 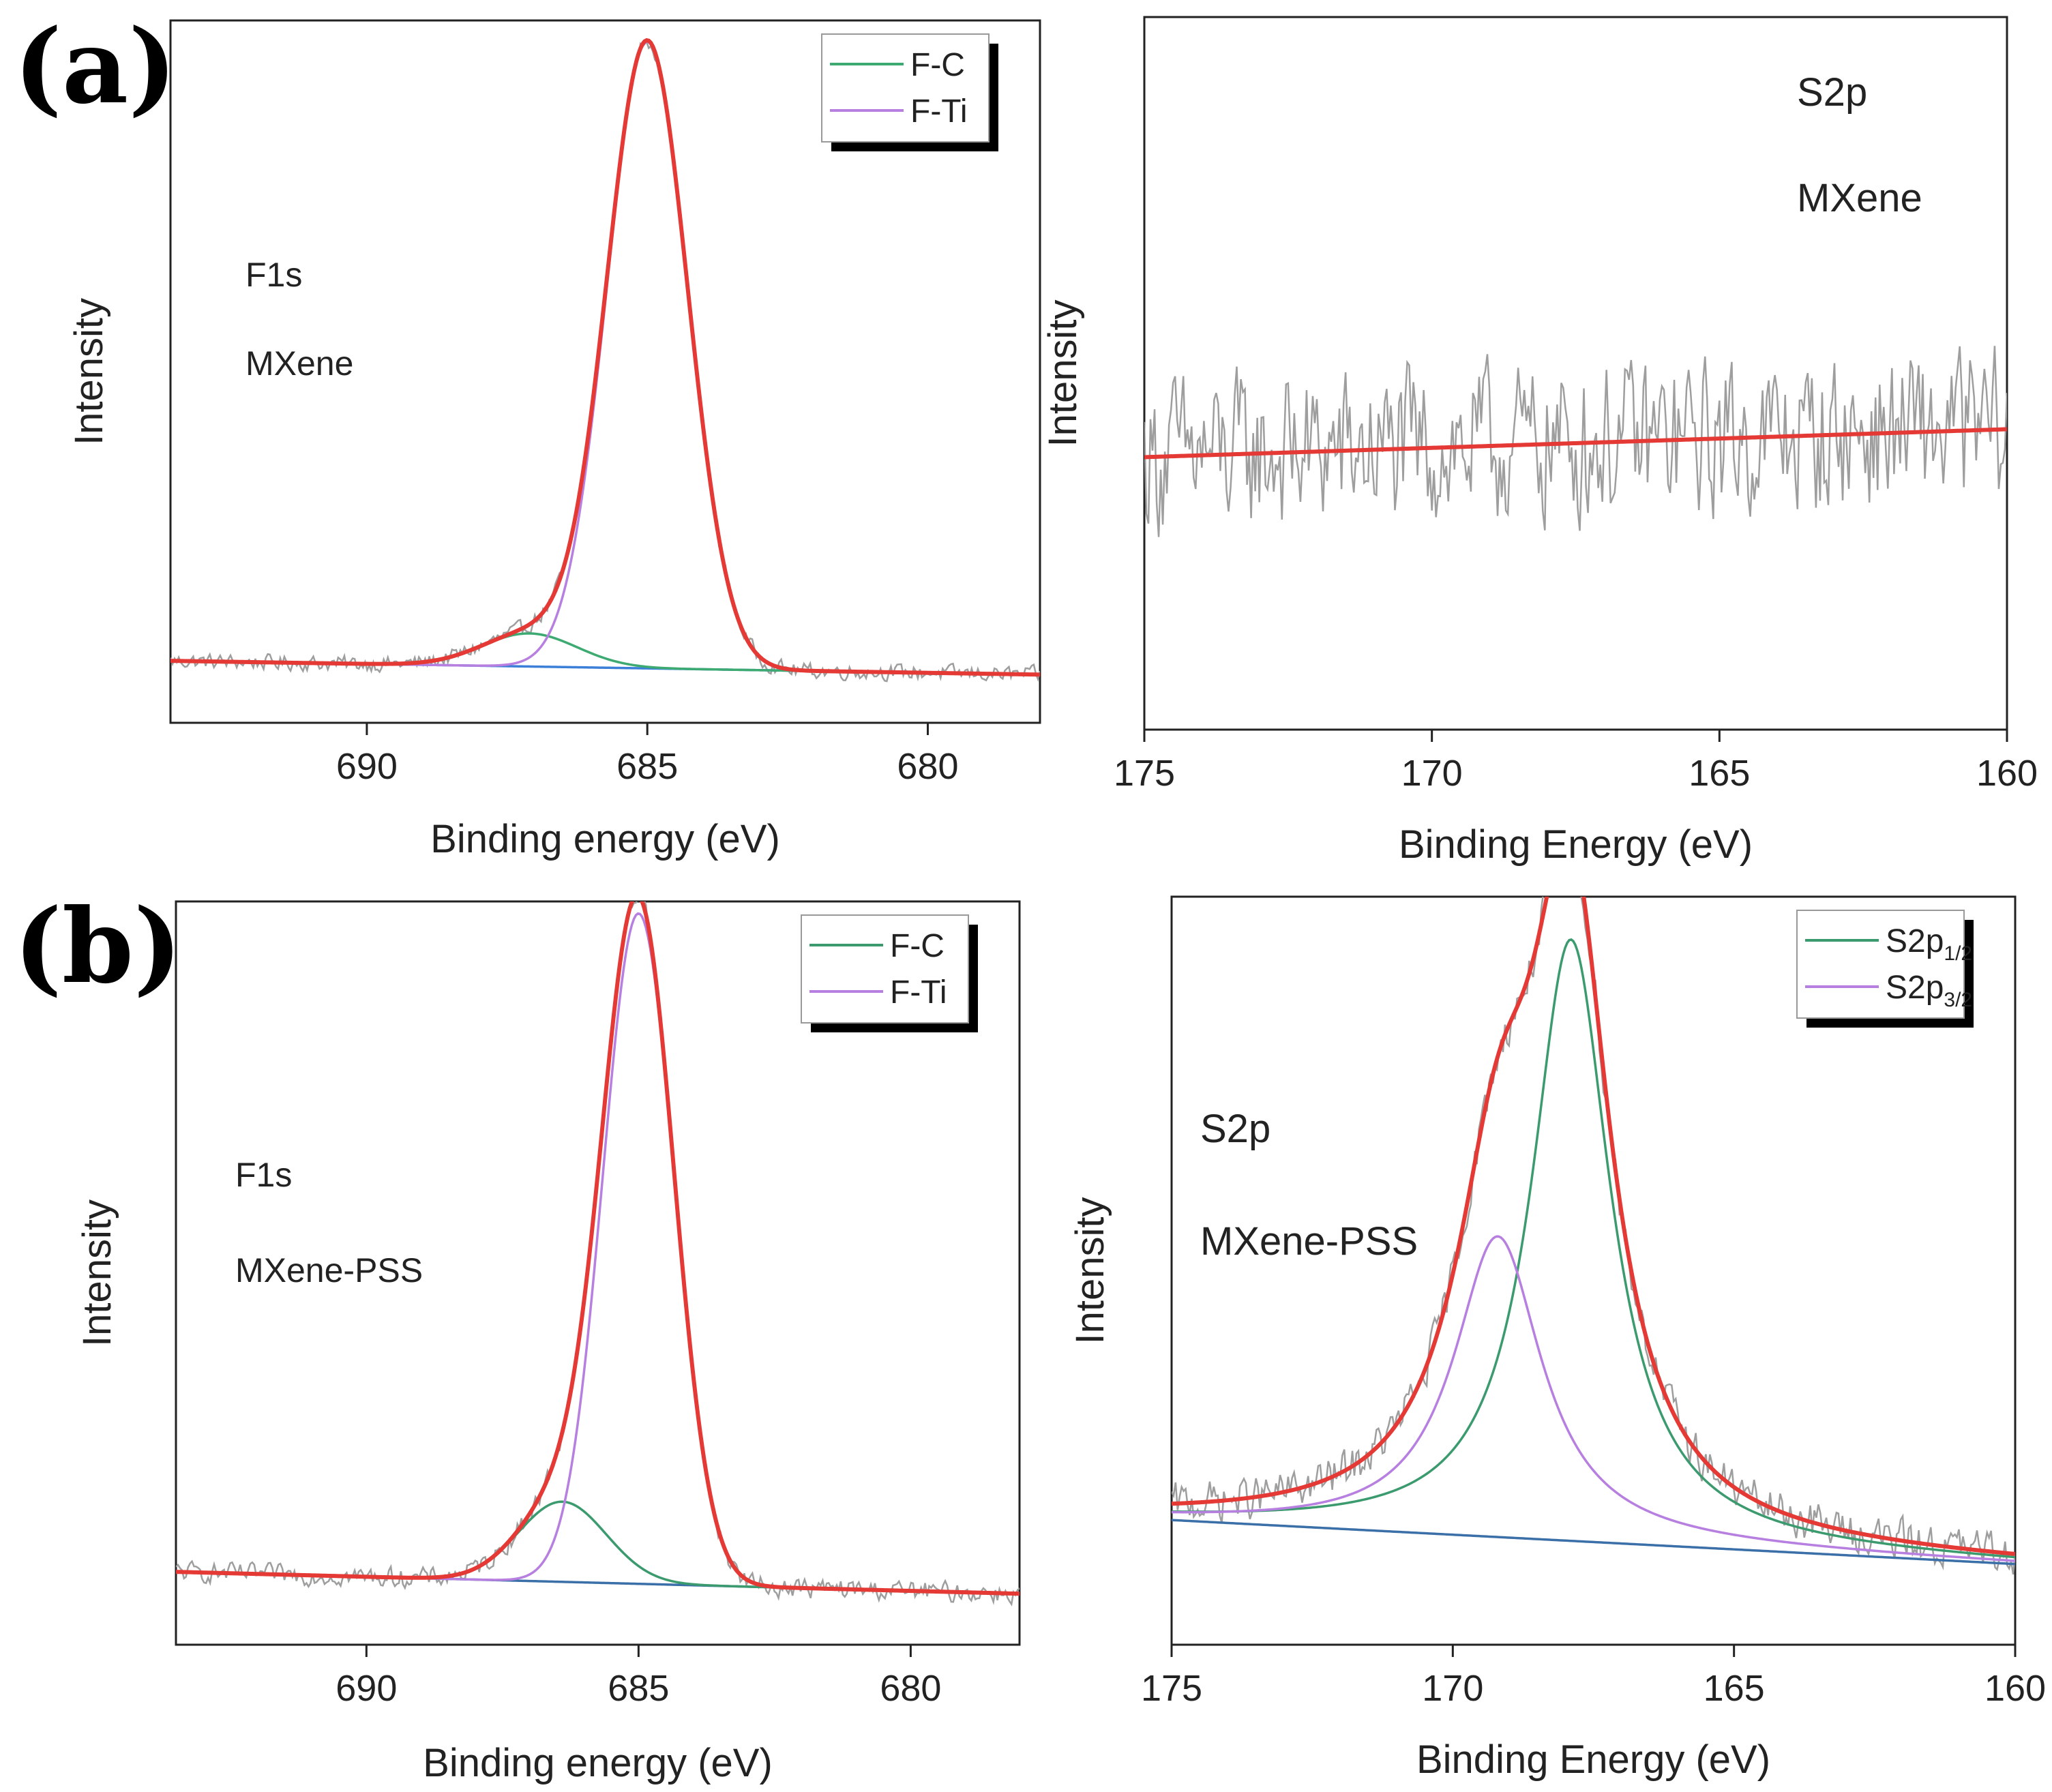 What do you see at coordinates (98, 946) in the screenshot?
I see `panel-label-b: (b)` at bounding box center [98, 946].